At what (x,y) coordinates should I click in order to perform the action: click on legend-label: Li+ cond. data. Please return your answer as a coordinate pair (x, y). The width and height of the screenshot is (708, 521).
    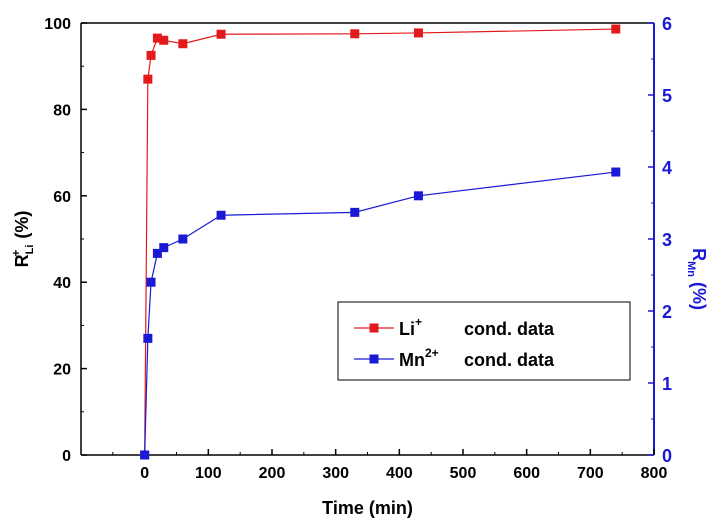
    Looking at the image, I should click on (477, 327).